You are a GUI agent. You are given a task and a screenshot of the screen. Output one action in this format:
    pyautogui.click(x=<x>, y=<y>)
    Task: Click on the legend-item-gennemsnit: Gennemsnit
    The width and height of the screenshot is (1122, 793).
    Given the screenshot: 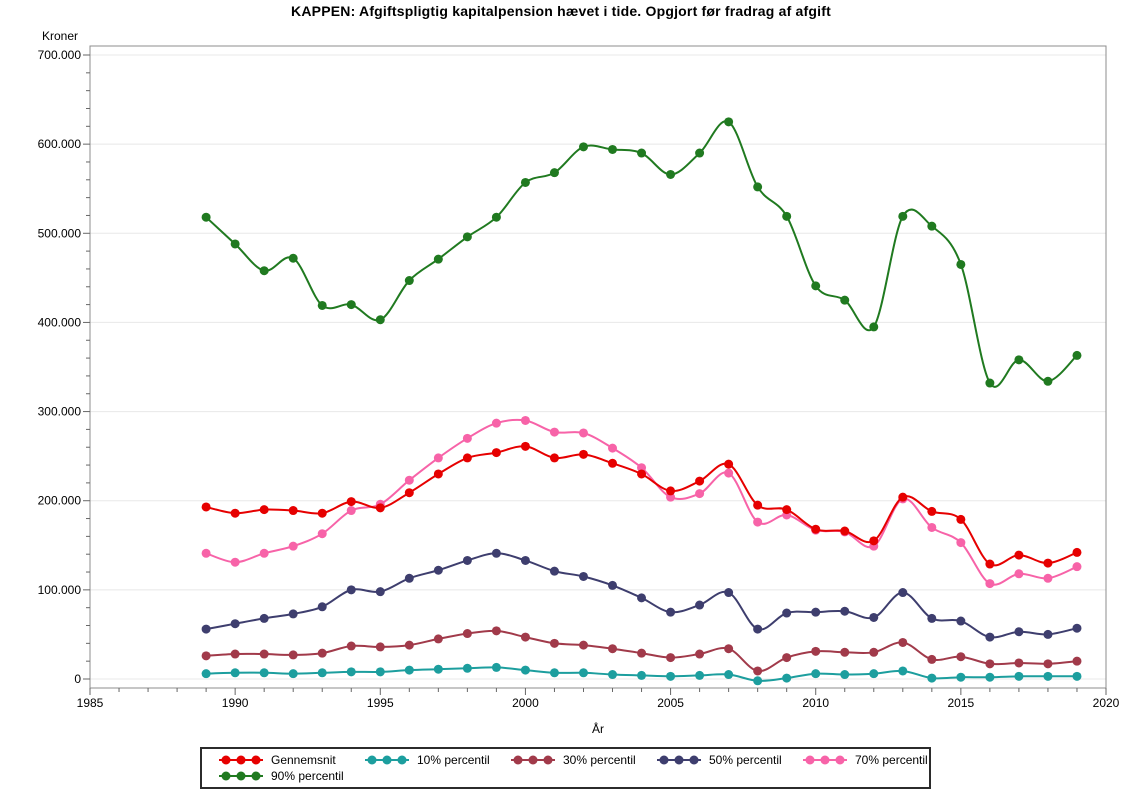 What is the action you would take?
    pyautogui.click(x=291, y=760)
    